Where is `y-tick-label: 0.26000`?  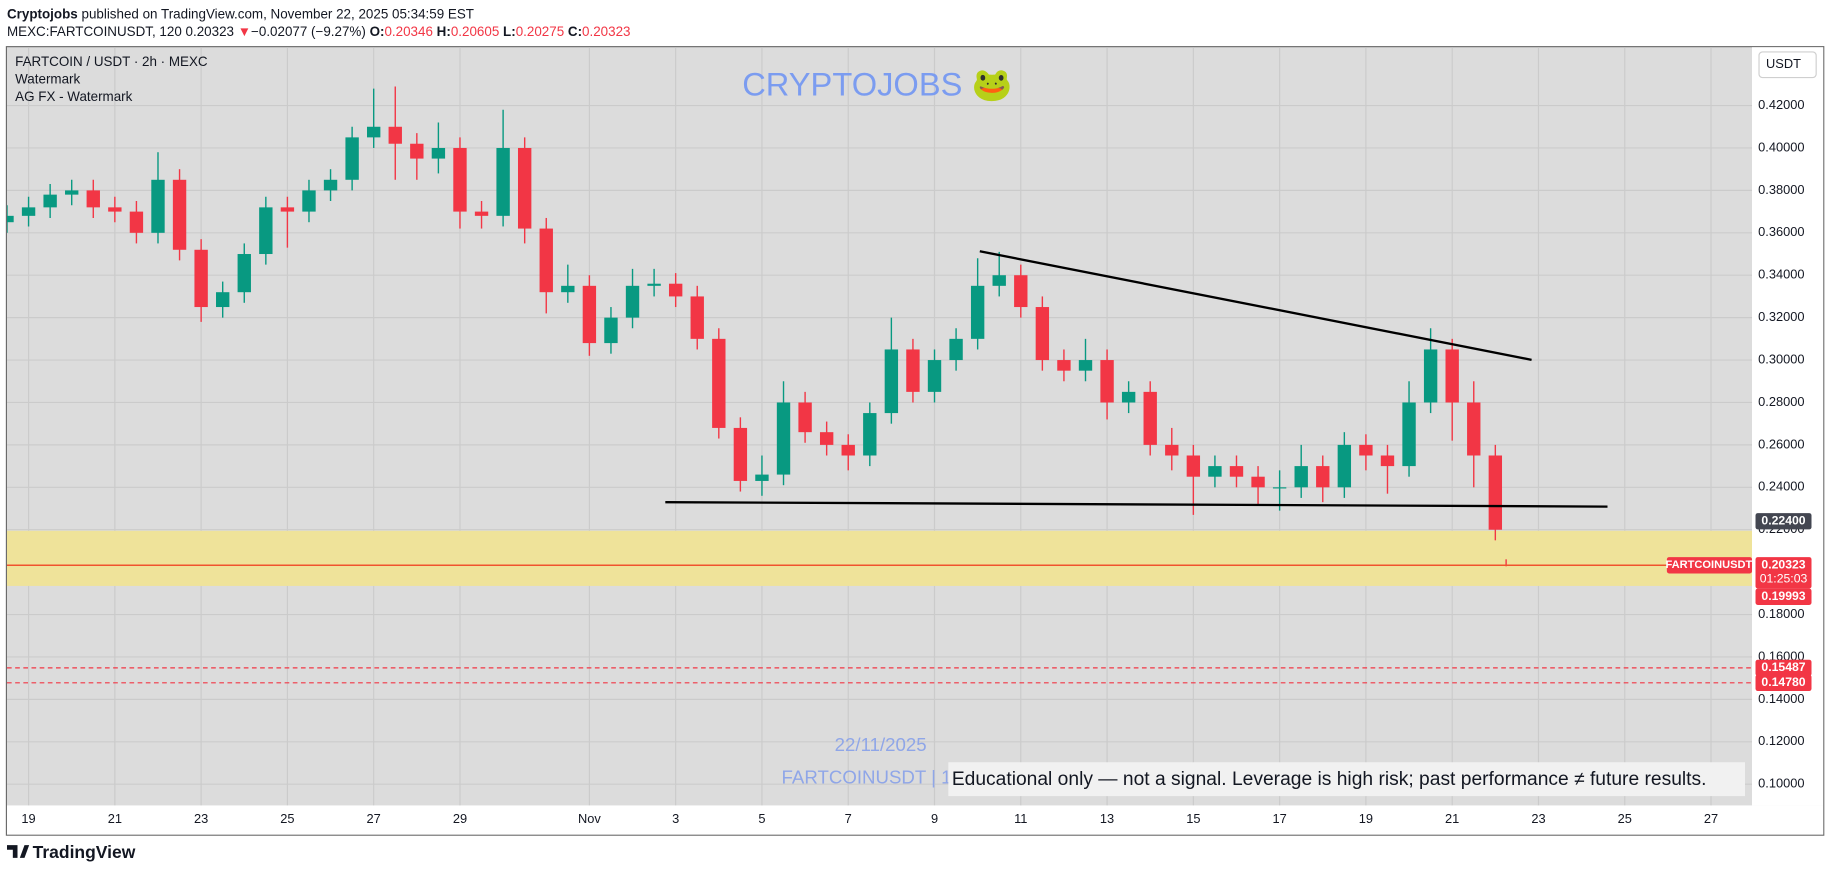
y-tick-label: 0.26000 is located at coordinates (1781, 443).